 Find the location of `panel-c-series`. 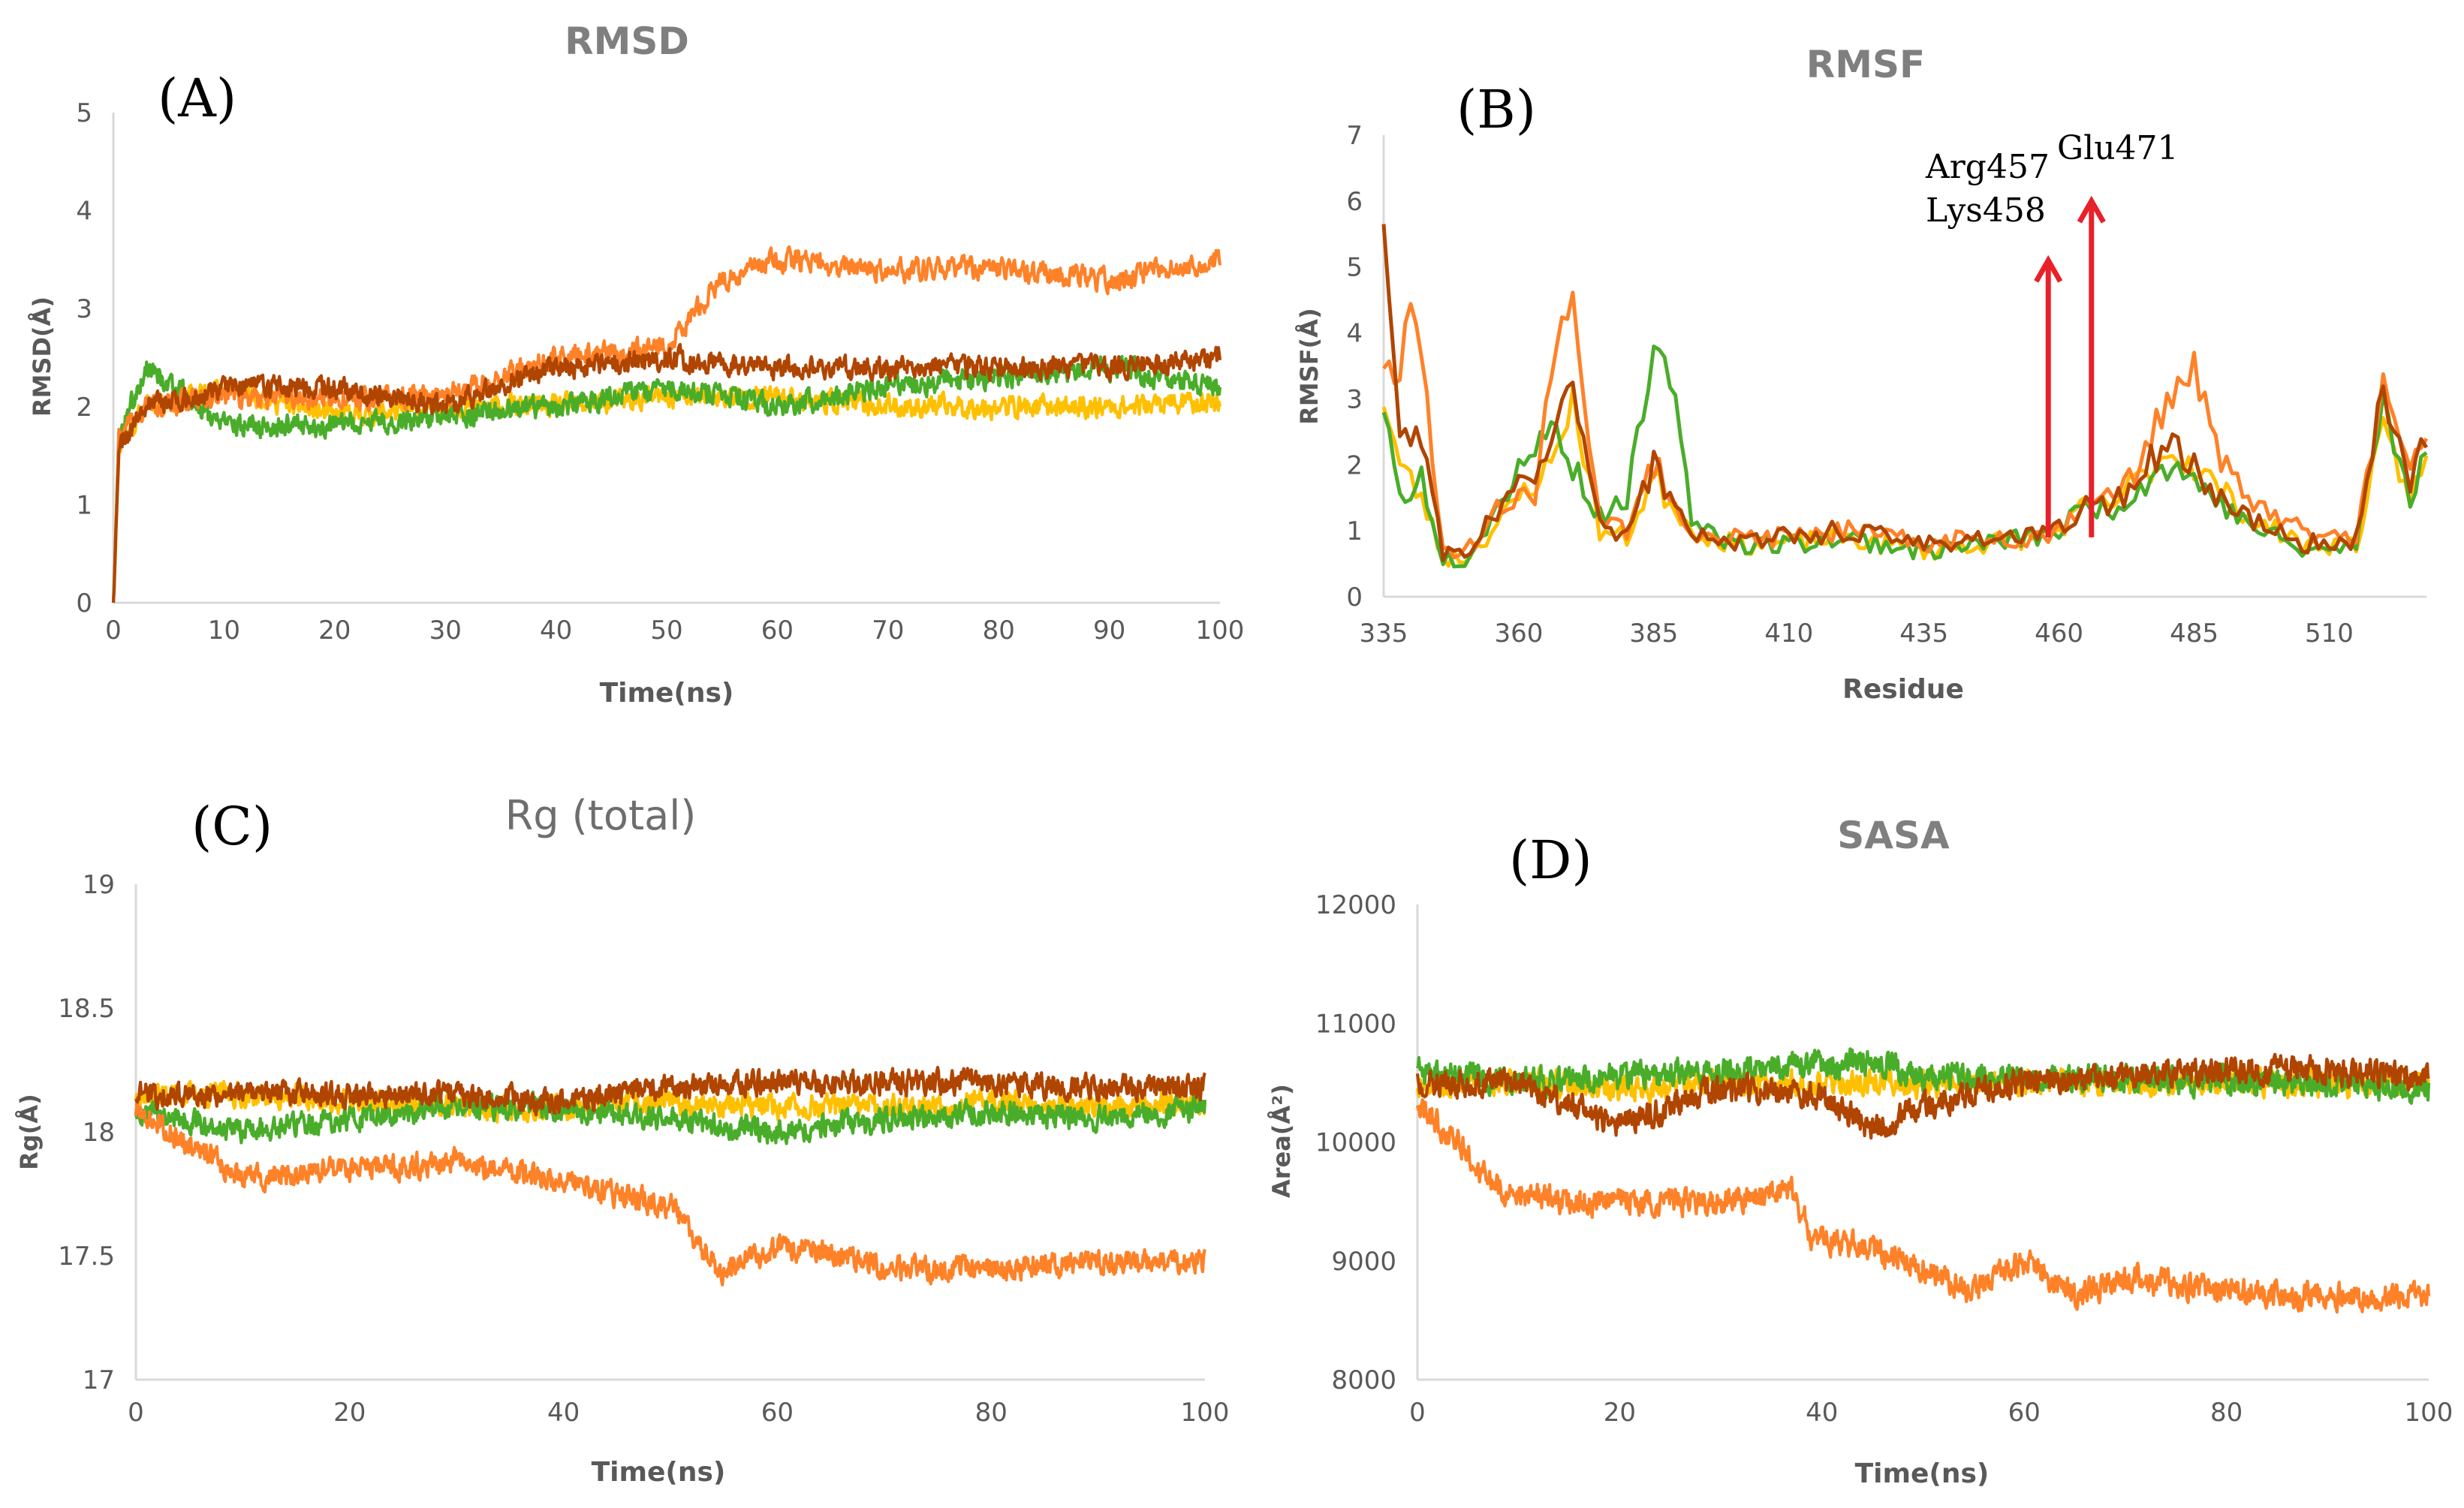

panel-c-series is located at coordinates (670, 1176).